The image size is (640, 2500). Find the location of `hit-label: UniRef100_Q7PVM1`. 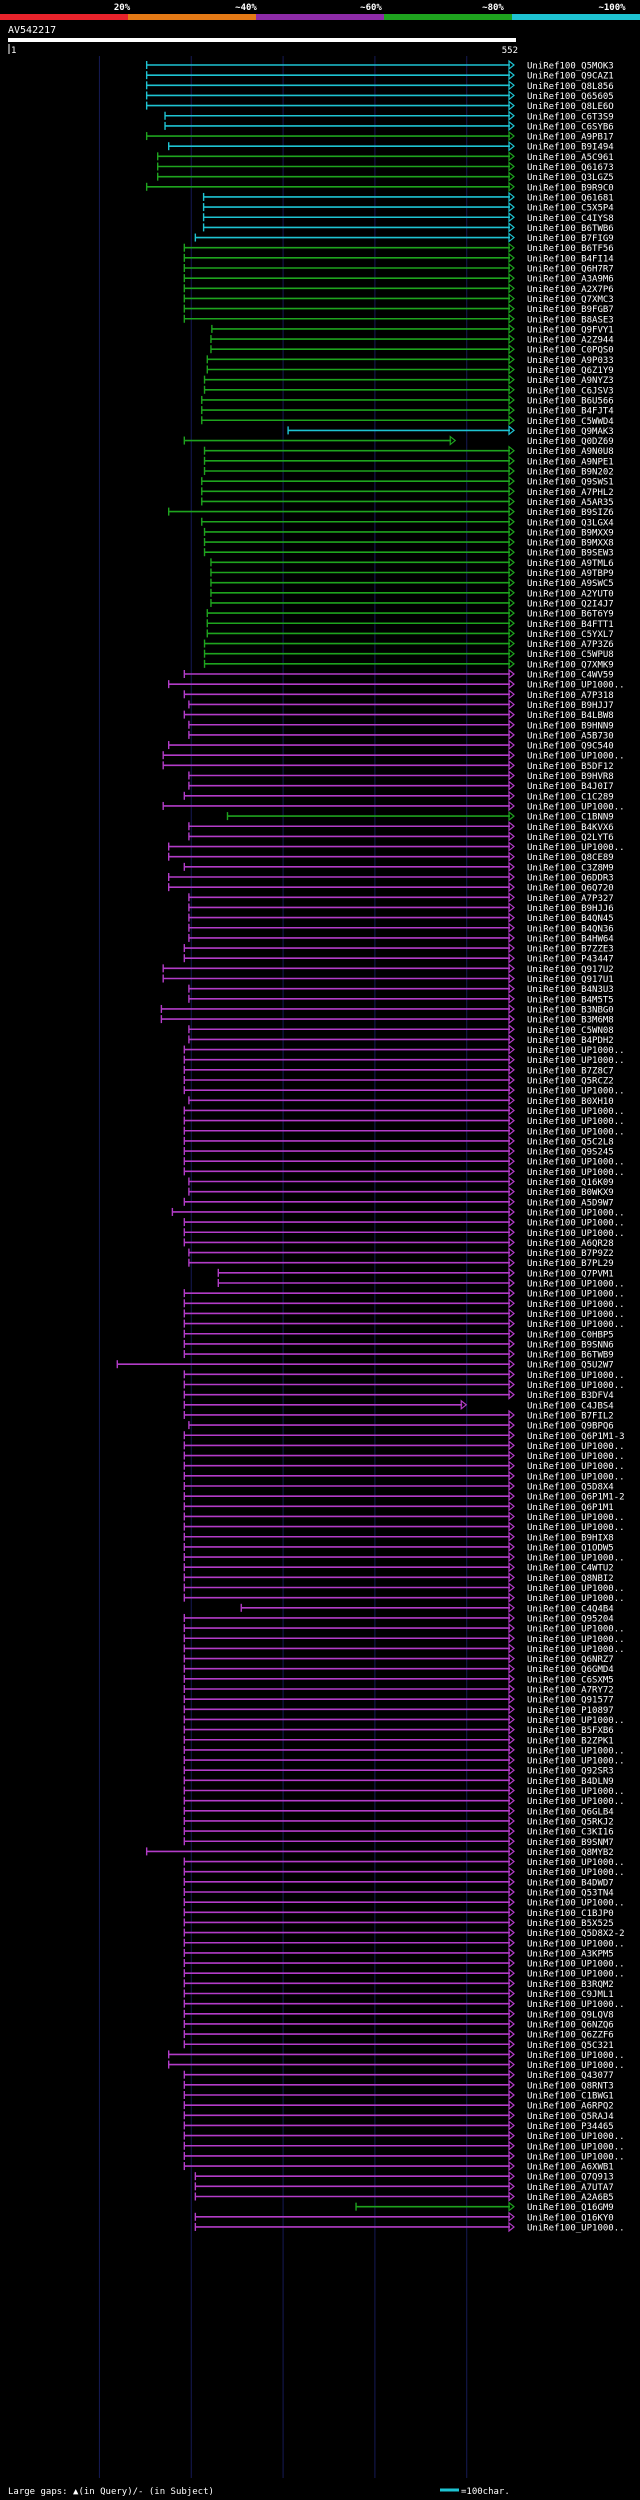

hit-label: UniRef100_Q7PVM1 is located at coordinates (570, 1274).